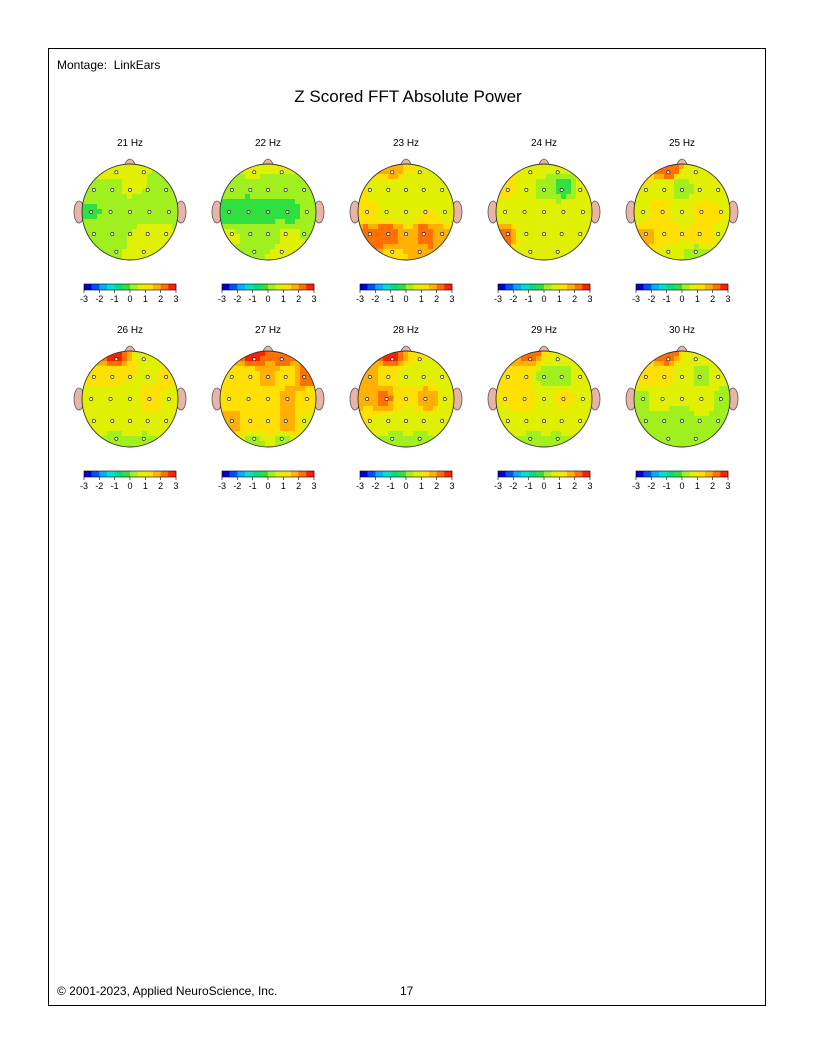 Image resolution: width=816 pixels, height=1056 pixels. Describe the element at coordinates (285, 377) in the screenshot. I see `electrode-f4` at that location.